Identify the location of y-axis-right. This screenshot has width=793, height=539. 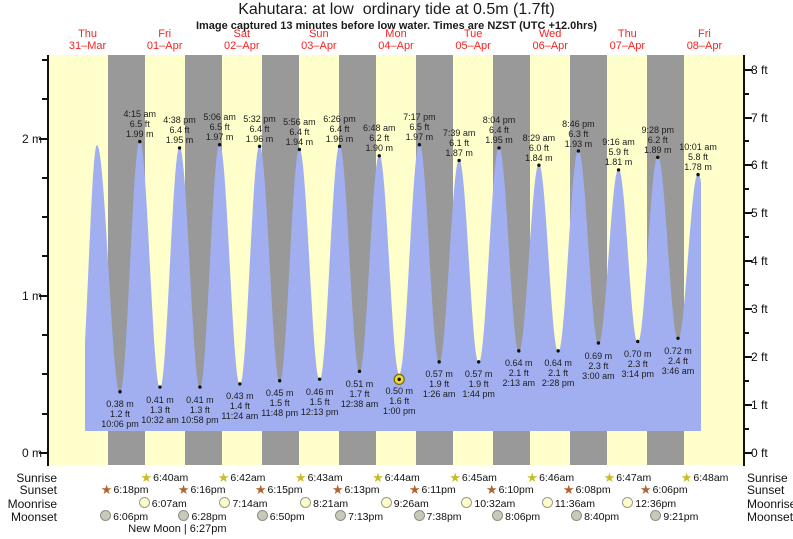
(744, 260).